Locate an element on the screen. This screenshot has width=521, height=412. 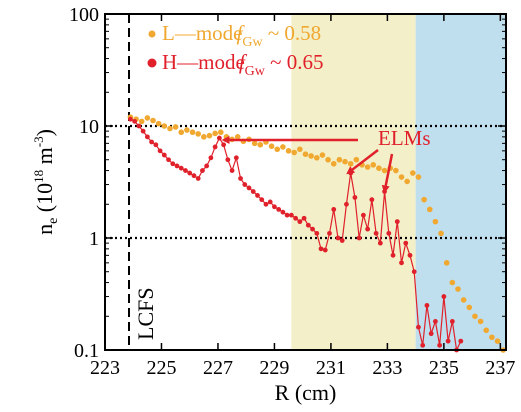
legend-marker-h-mode is located at coordinates (152, 63).